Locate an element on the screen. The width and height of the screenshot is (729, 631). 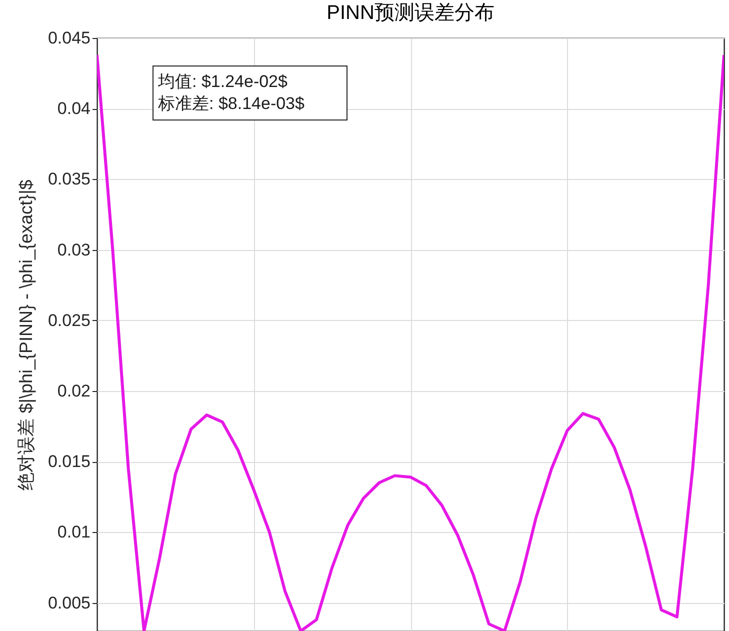
annotation: 均值: $1.24e-02$ is located at coordinates (222, 81).